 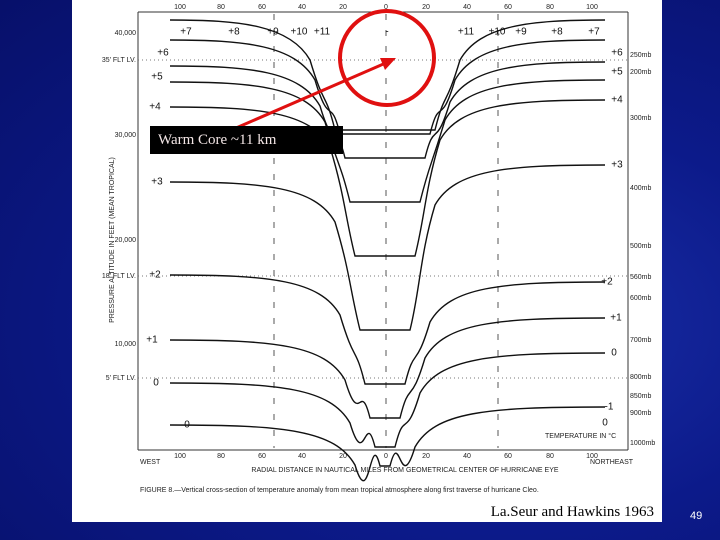 I want to click on highlight-circle, so click(x=387, y=58).